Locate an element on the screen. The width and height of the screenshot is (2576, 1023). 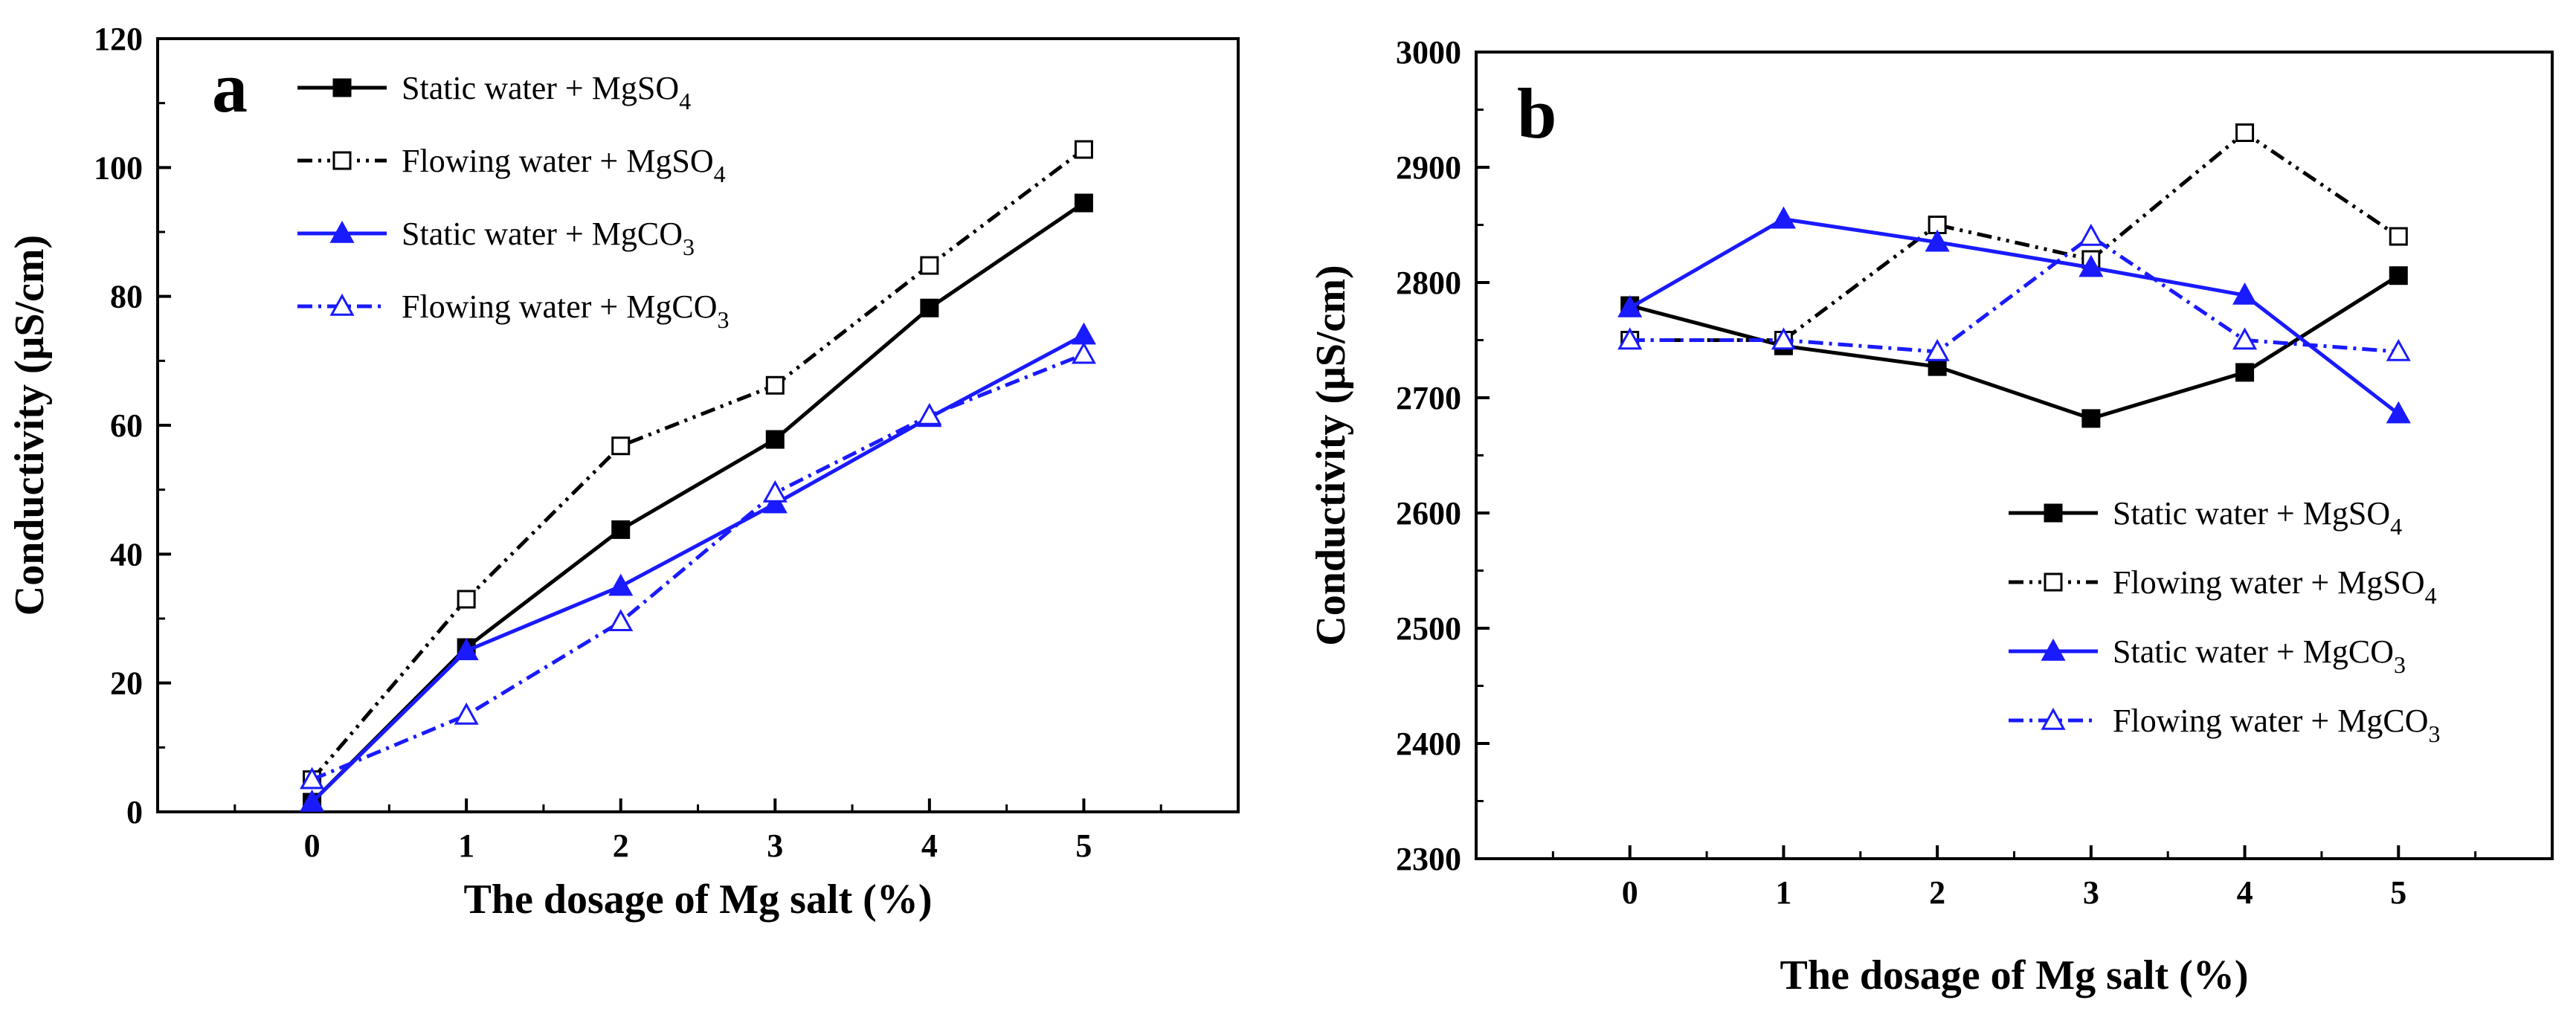
y-tick-label: 2600 is located at coordinates (1428, 513).